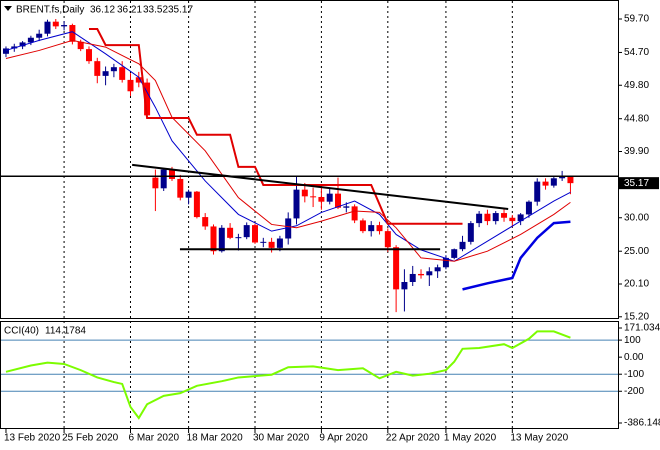 The height and width of the screenshot is (450, 660). What do you see at coordinates (634, 357) in the screenshot?
I see `y-tick-label: 0.00` at bounding box center [634, 357].